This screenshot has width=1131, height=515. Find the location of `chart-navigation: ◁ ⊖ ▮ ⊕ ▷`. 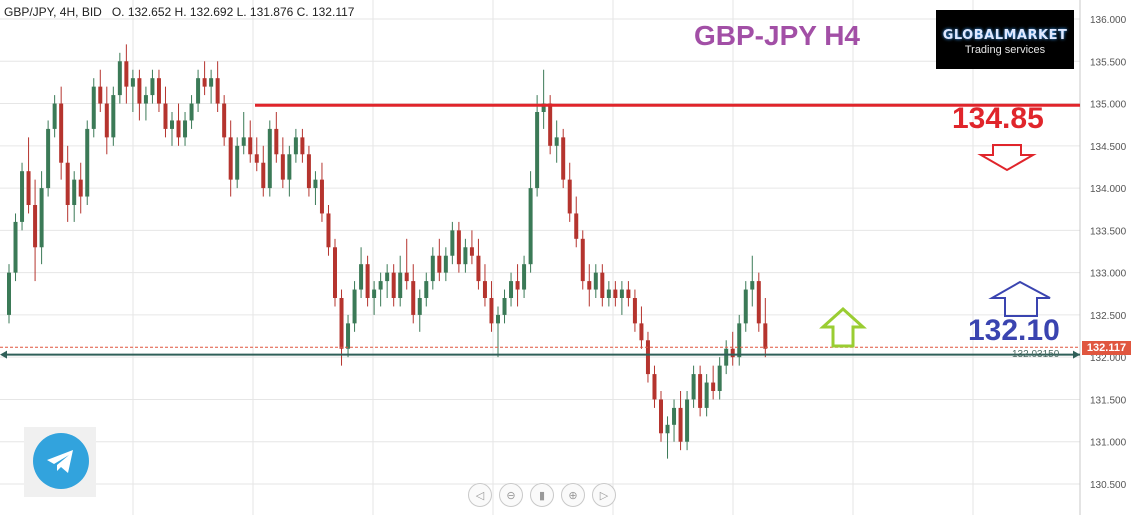

chart-navigation: ◁ ⊖ ▮ ⊕ ▷ is located at coordinates (542, 495).